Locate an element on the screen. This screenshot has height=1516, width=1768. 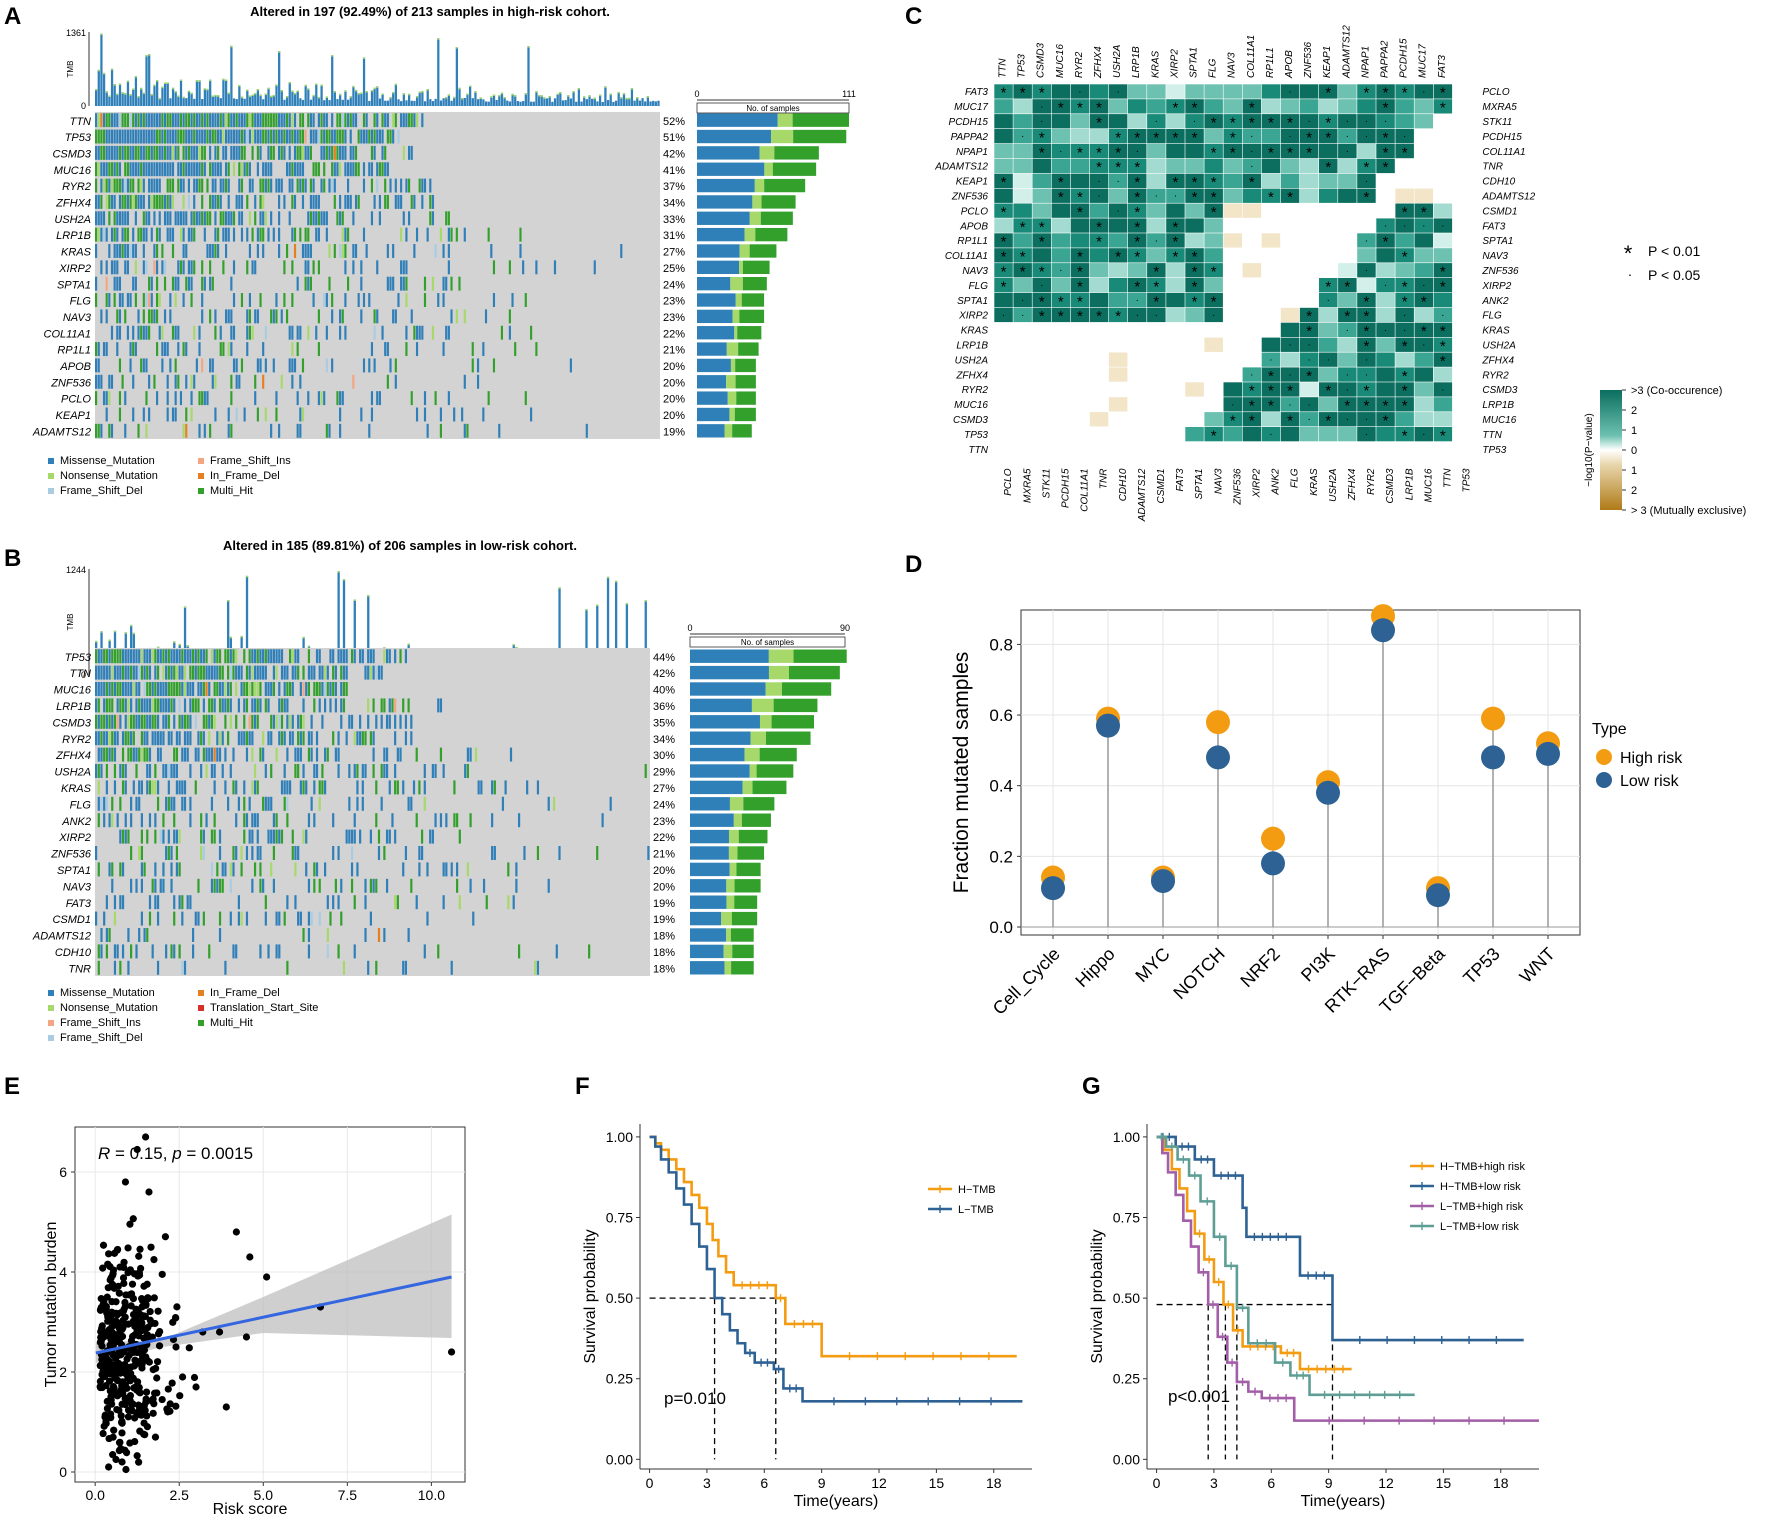
x-tick-label: Hippo is located at coordinates (1094, 967).